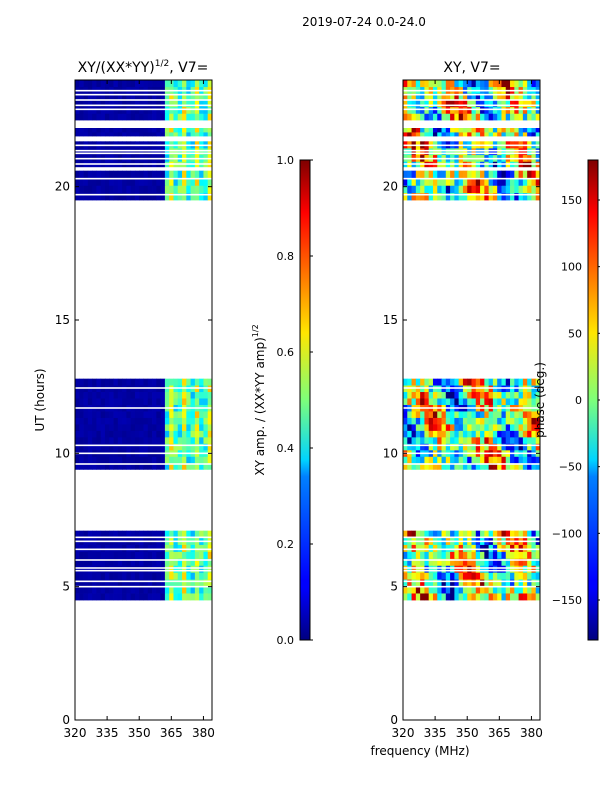  I want to click on panel-amplitude-title: XY/(XX*YY)1/2, V7=, so click(143, 67).